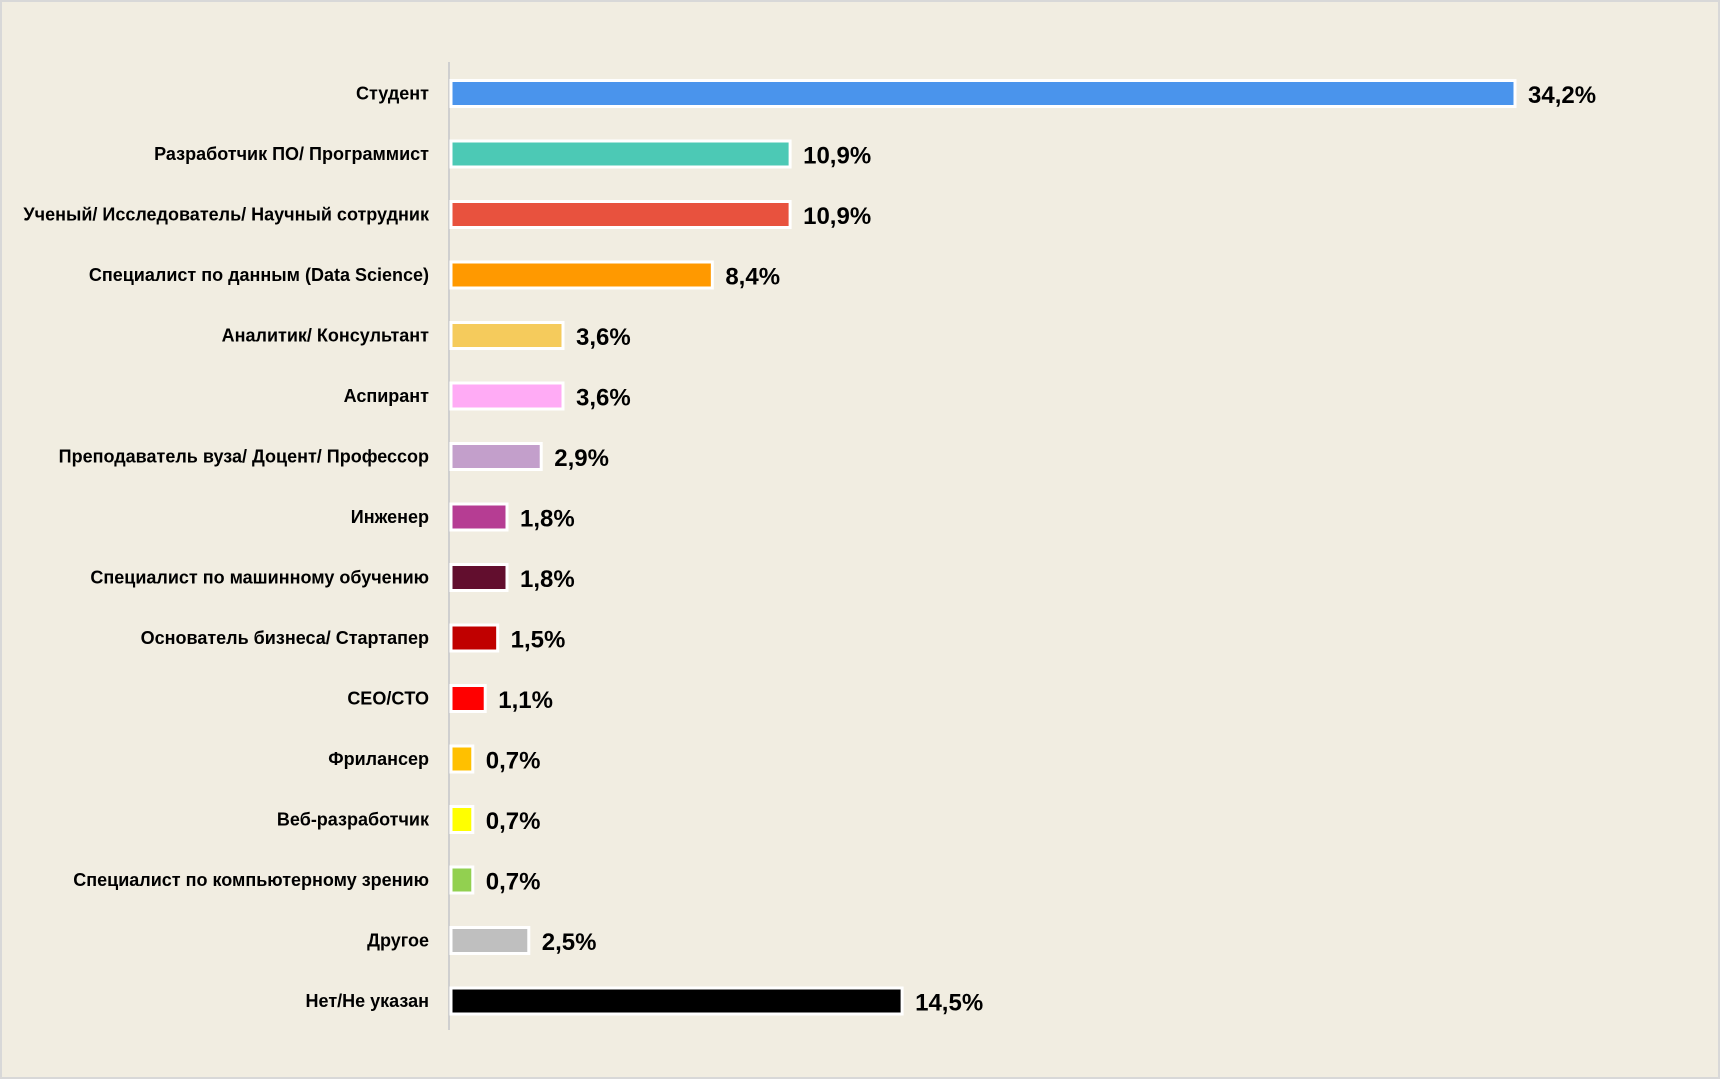 This screenshot has height=1079, width=1720. What do you see at coordinates (525, 700) in the screenshot?
I see `value-label: 1,1%` at bounding box center [525, 700].